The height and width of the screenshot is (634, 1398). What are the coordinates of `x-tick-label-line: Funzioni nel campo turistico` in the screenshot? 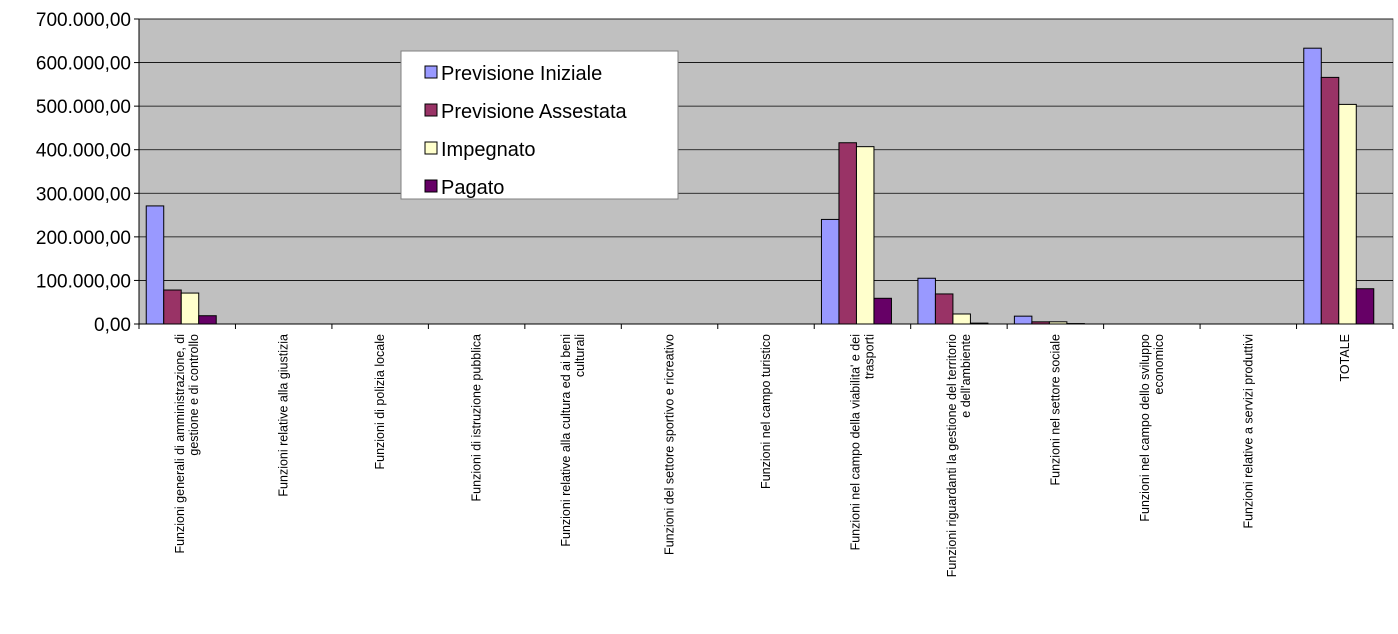 It's located at (766, 411).